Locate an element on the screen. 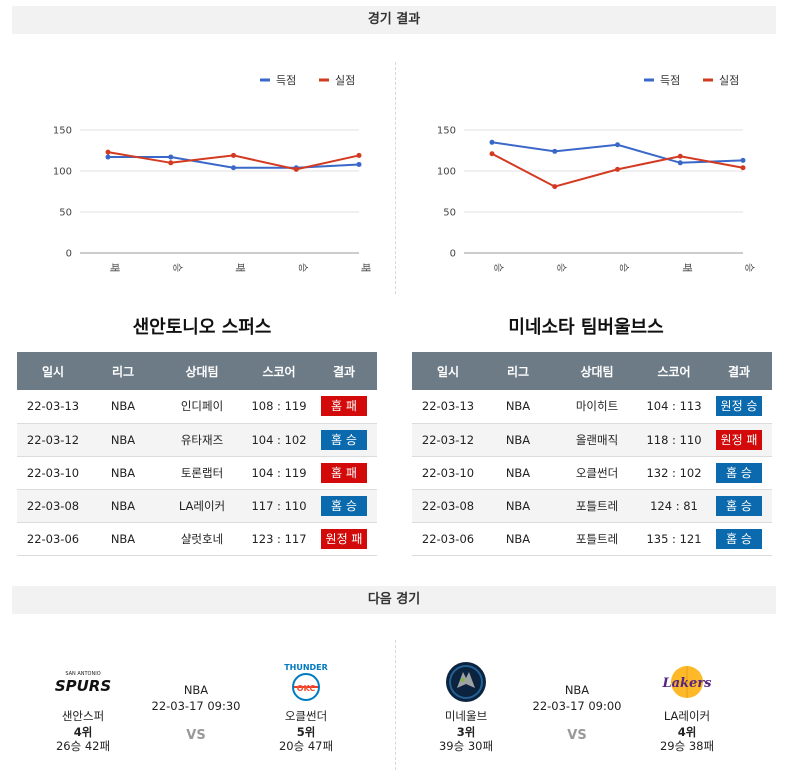 This screenshot has width=791, height=779. date-cell: 22-03-08 is located at coordinates (448, 506).